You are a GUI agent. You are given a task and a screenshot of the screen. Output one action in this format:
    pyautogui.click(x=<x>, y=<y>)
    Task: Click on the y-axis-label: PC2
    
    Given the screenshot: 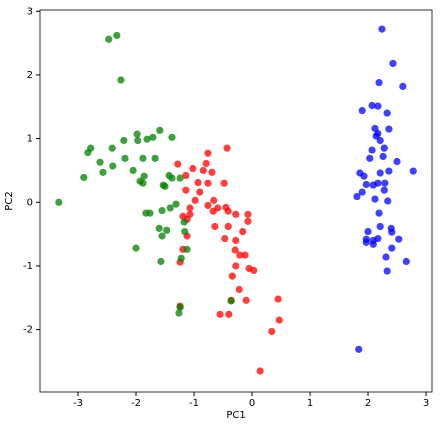 What is the action you would take?
    pyautogui.click(x=9, y=200)
    